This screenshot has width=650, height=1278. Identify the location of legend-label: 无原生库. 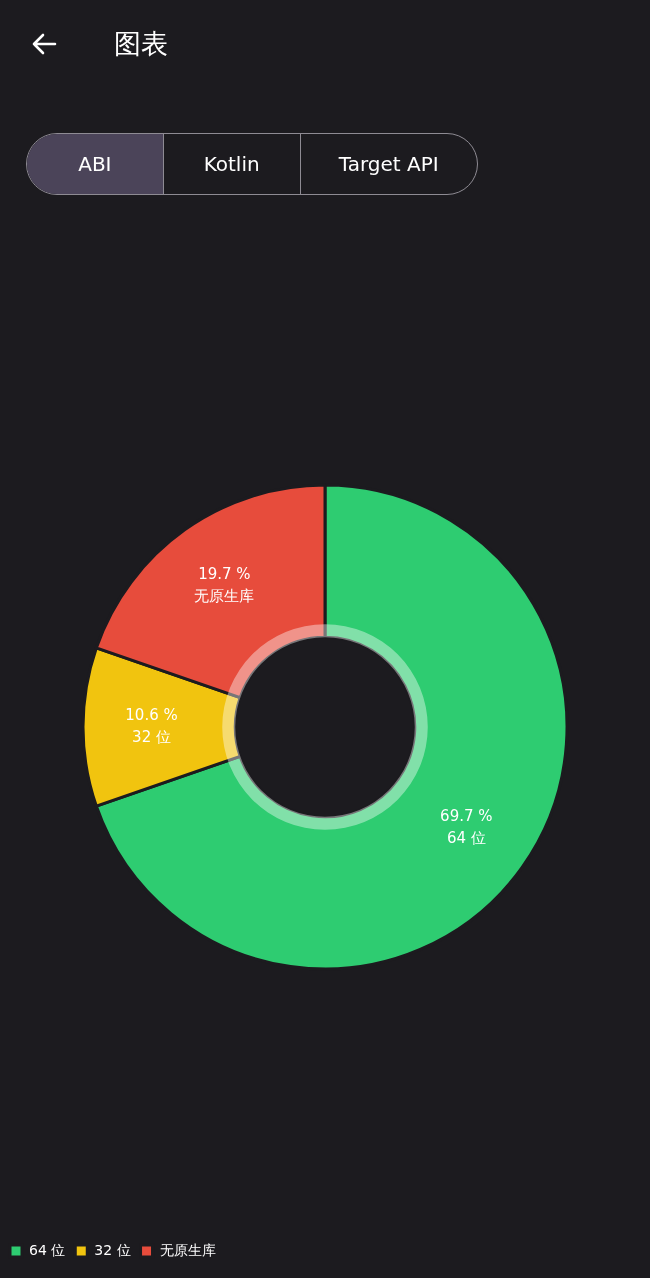
(187, 1249).